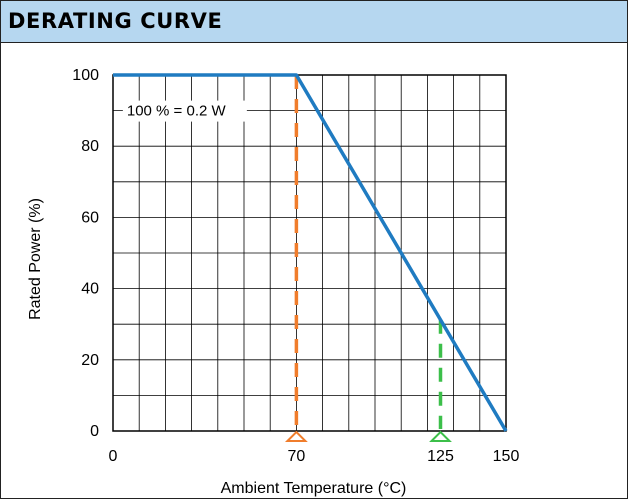 The width and height of the screenshot is (628, 499). Describe the element at coordinates (85, 75) in the screenshot. I see `y-tick-label: 100` at that location.